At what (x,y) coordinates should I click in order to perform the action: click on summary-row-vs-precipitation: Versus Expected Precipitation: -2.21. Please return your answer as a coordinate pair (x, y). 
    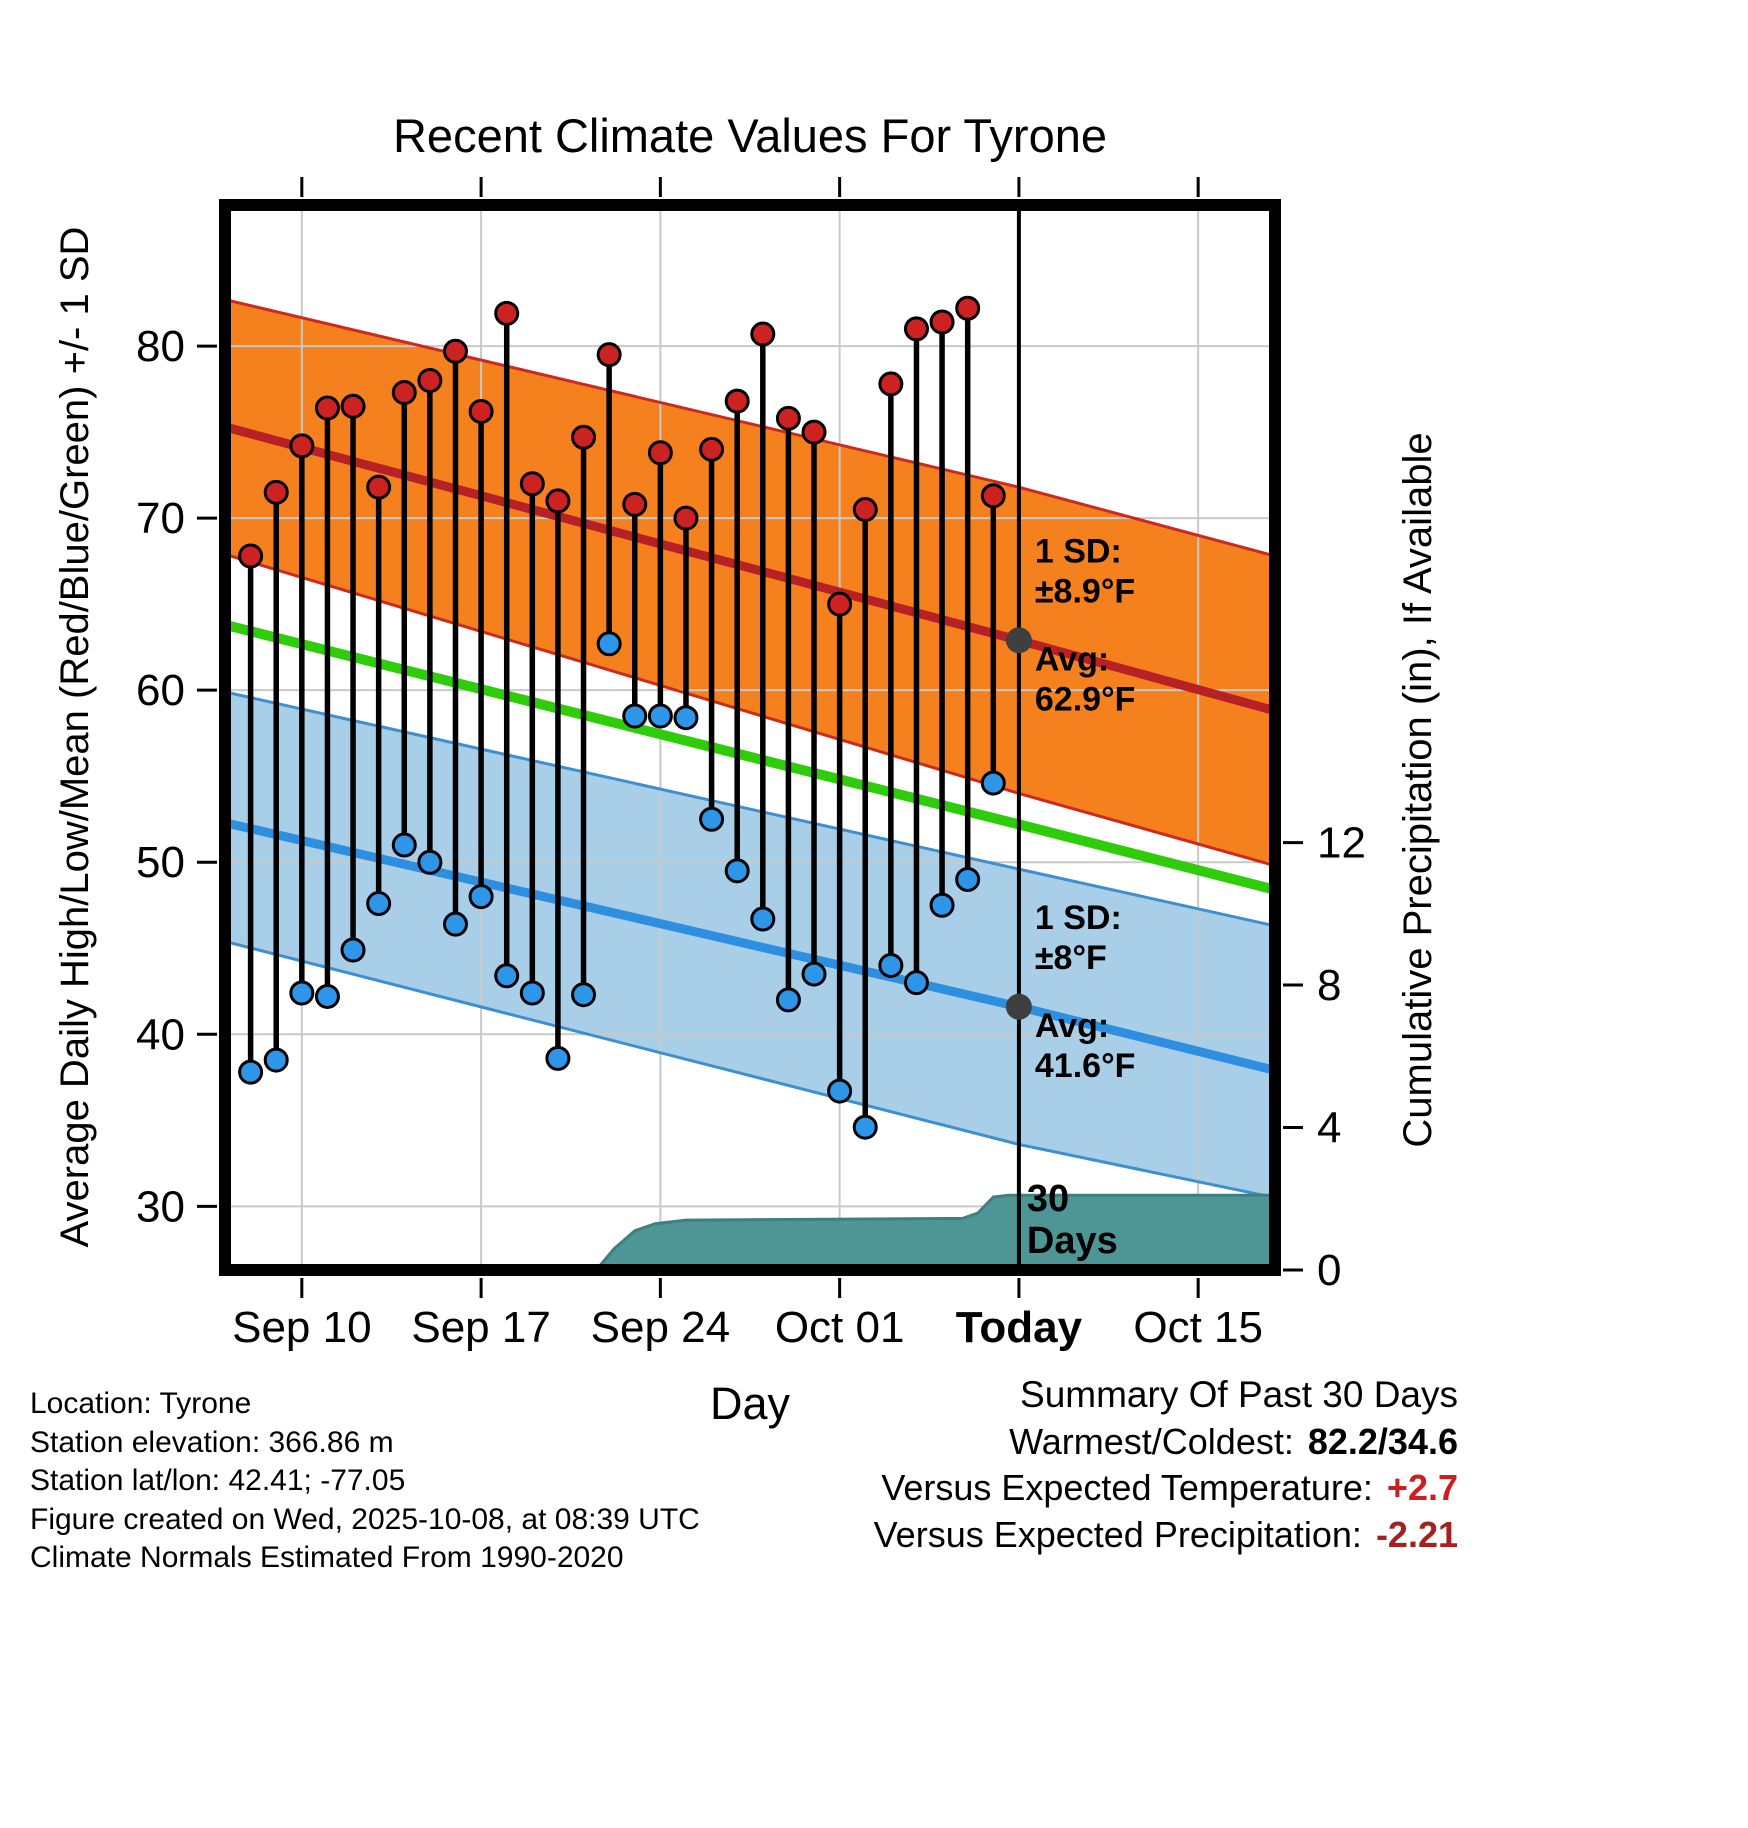
    Looking at the image, I should click on (1166, 1535).